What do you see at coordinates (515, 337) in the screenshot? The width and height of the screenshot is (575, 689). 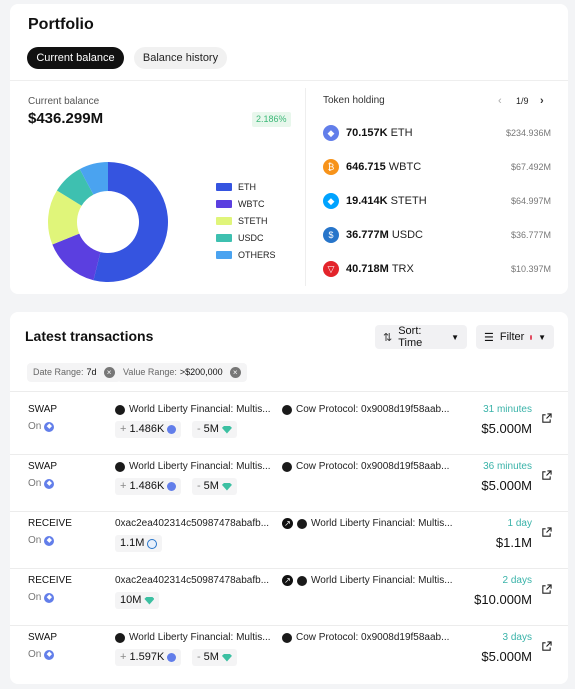 I see `filter-dropdown: ☰ Filter ▼` at bounding box center [515, 337].